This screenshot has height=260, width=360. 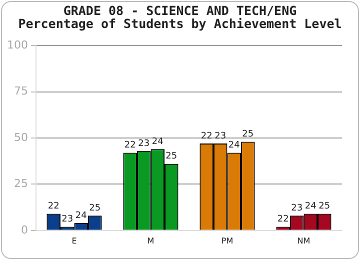 What do you see at coordinates (21, 137) in the screenshot?
I see `y-tick-label: 50` at bounding box center [21, 137].